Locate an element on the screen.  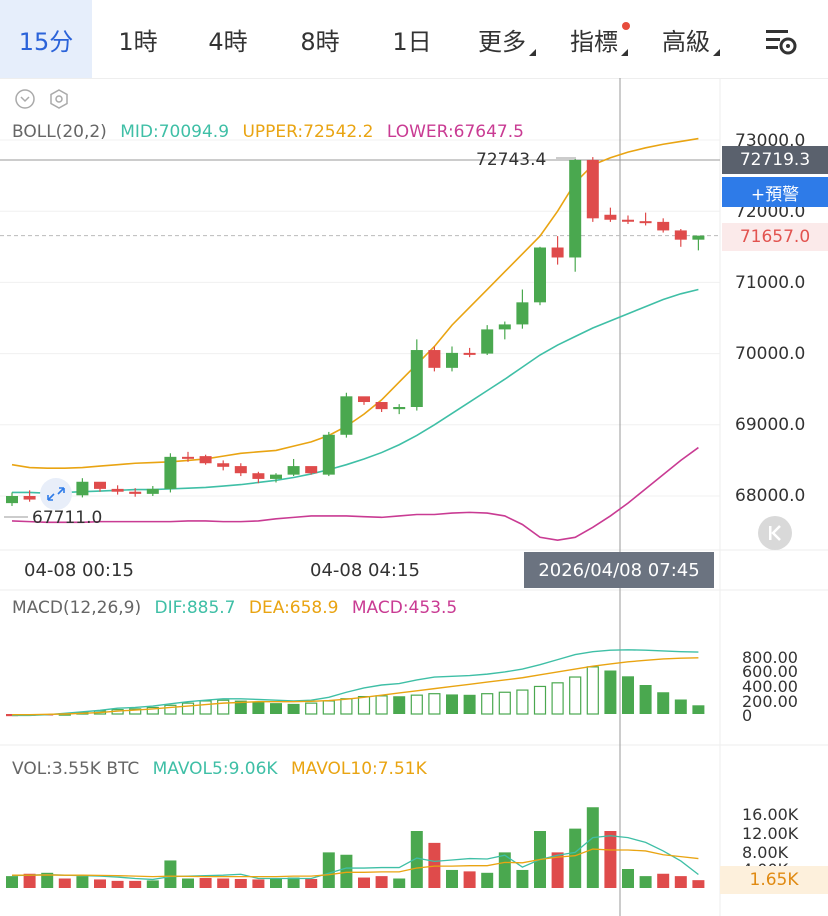
back-to-latest-icon is located at coordinates (775, 533).